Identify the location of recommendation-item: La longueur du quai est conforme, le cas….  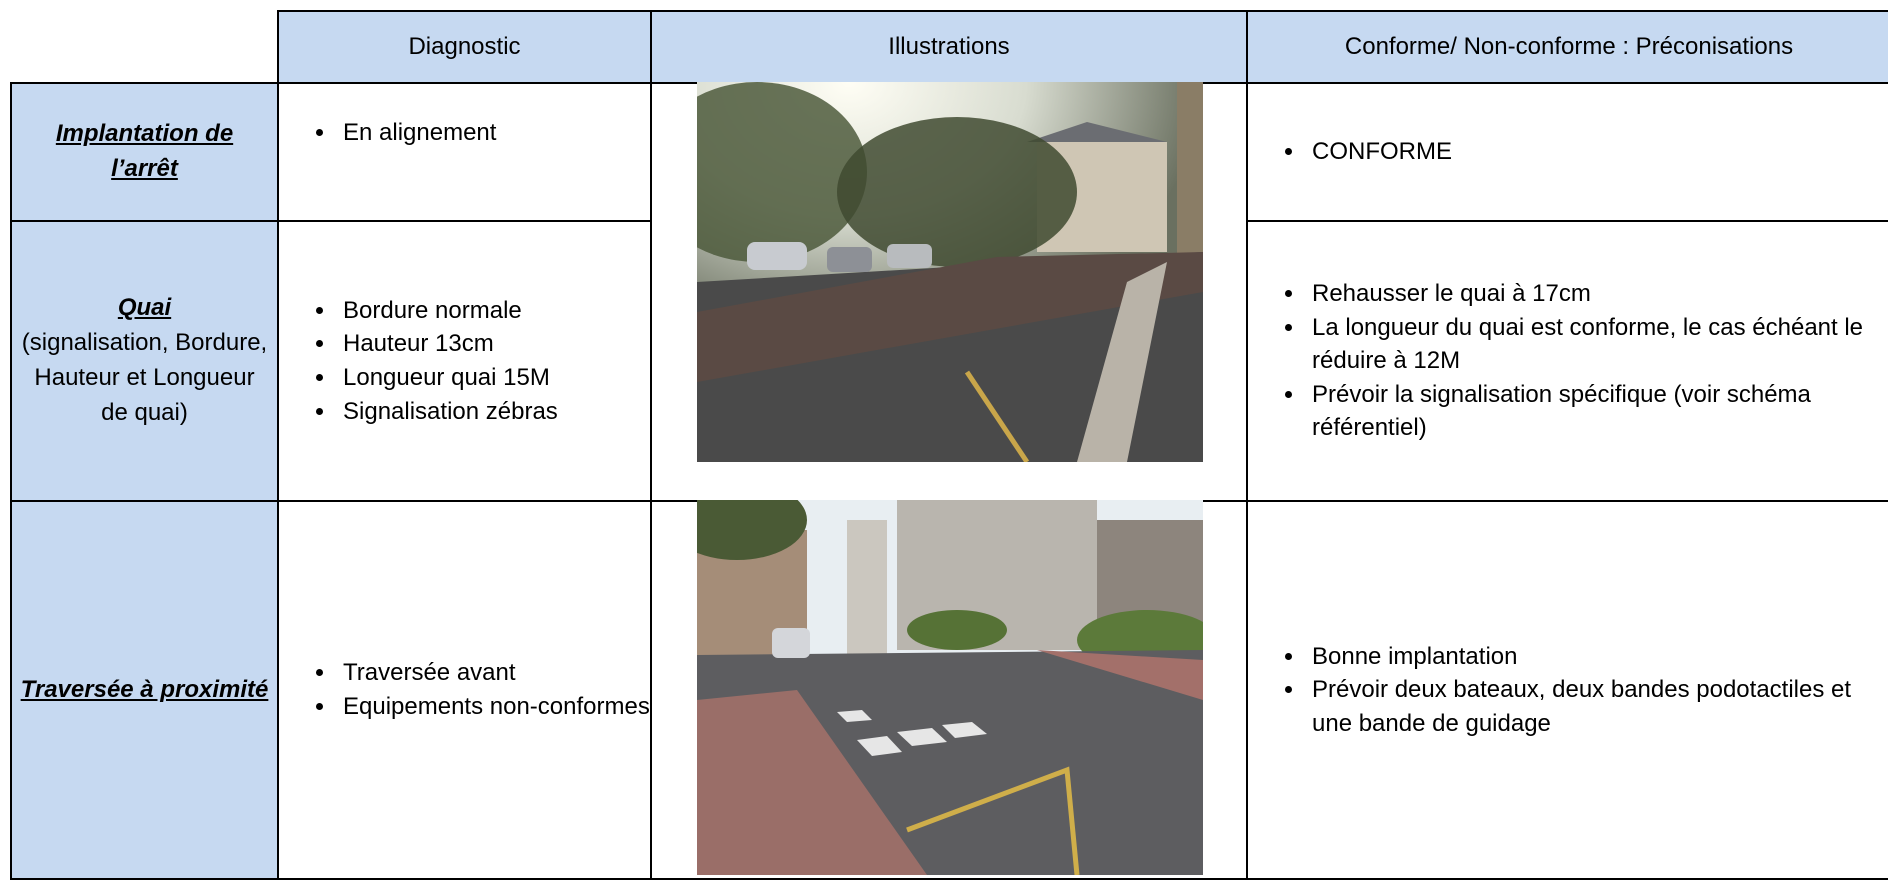
(1588, 344).